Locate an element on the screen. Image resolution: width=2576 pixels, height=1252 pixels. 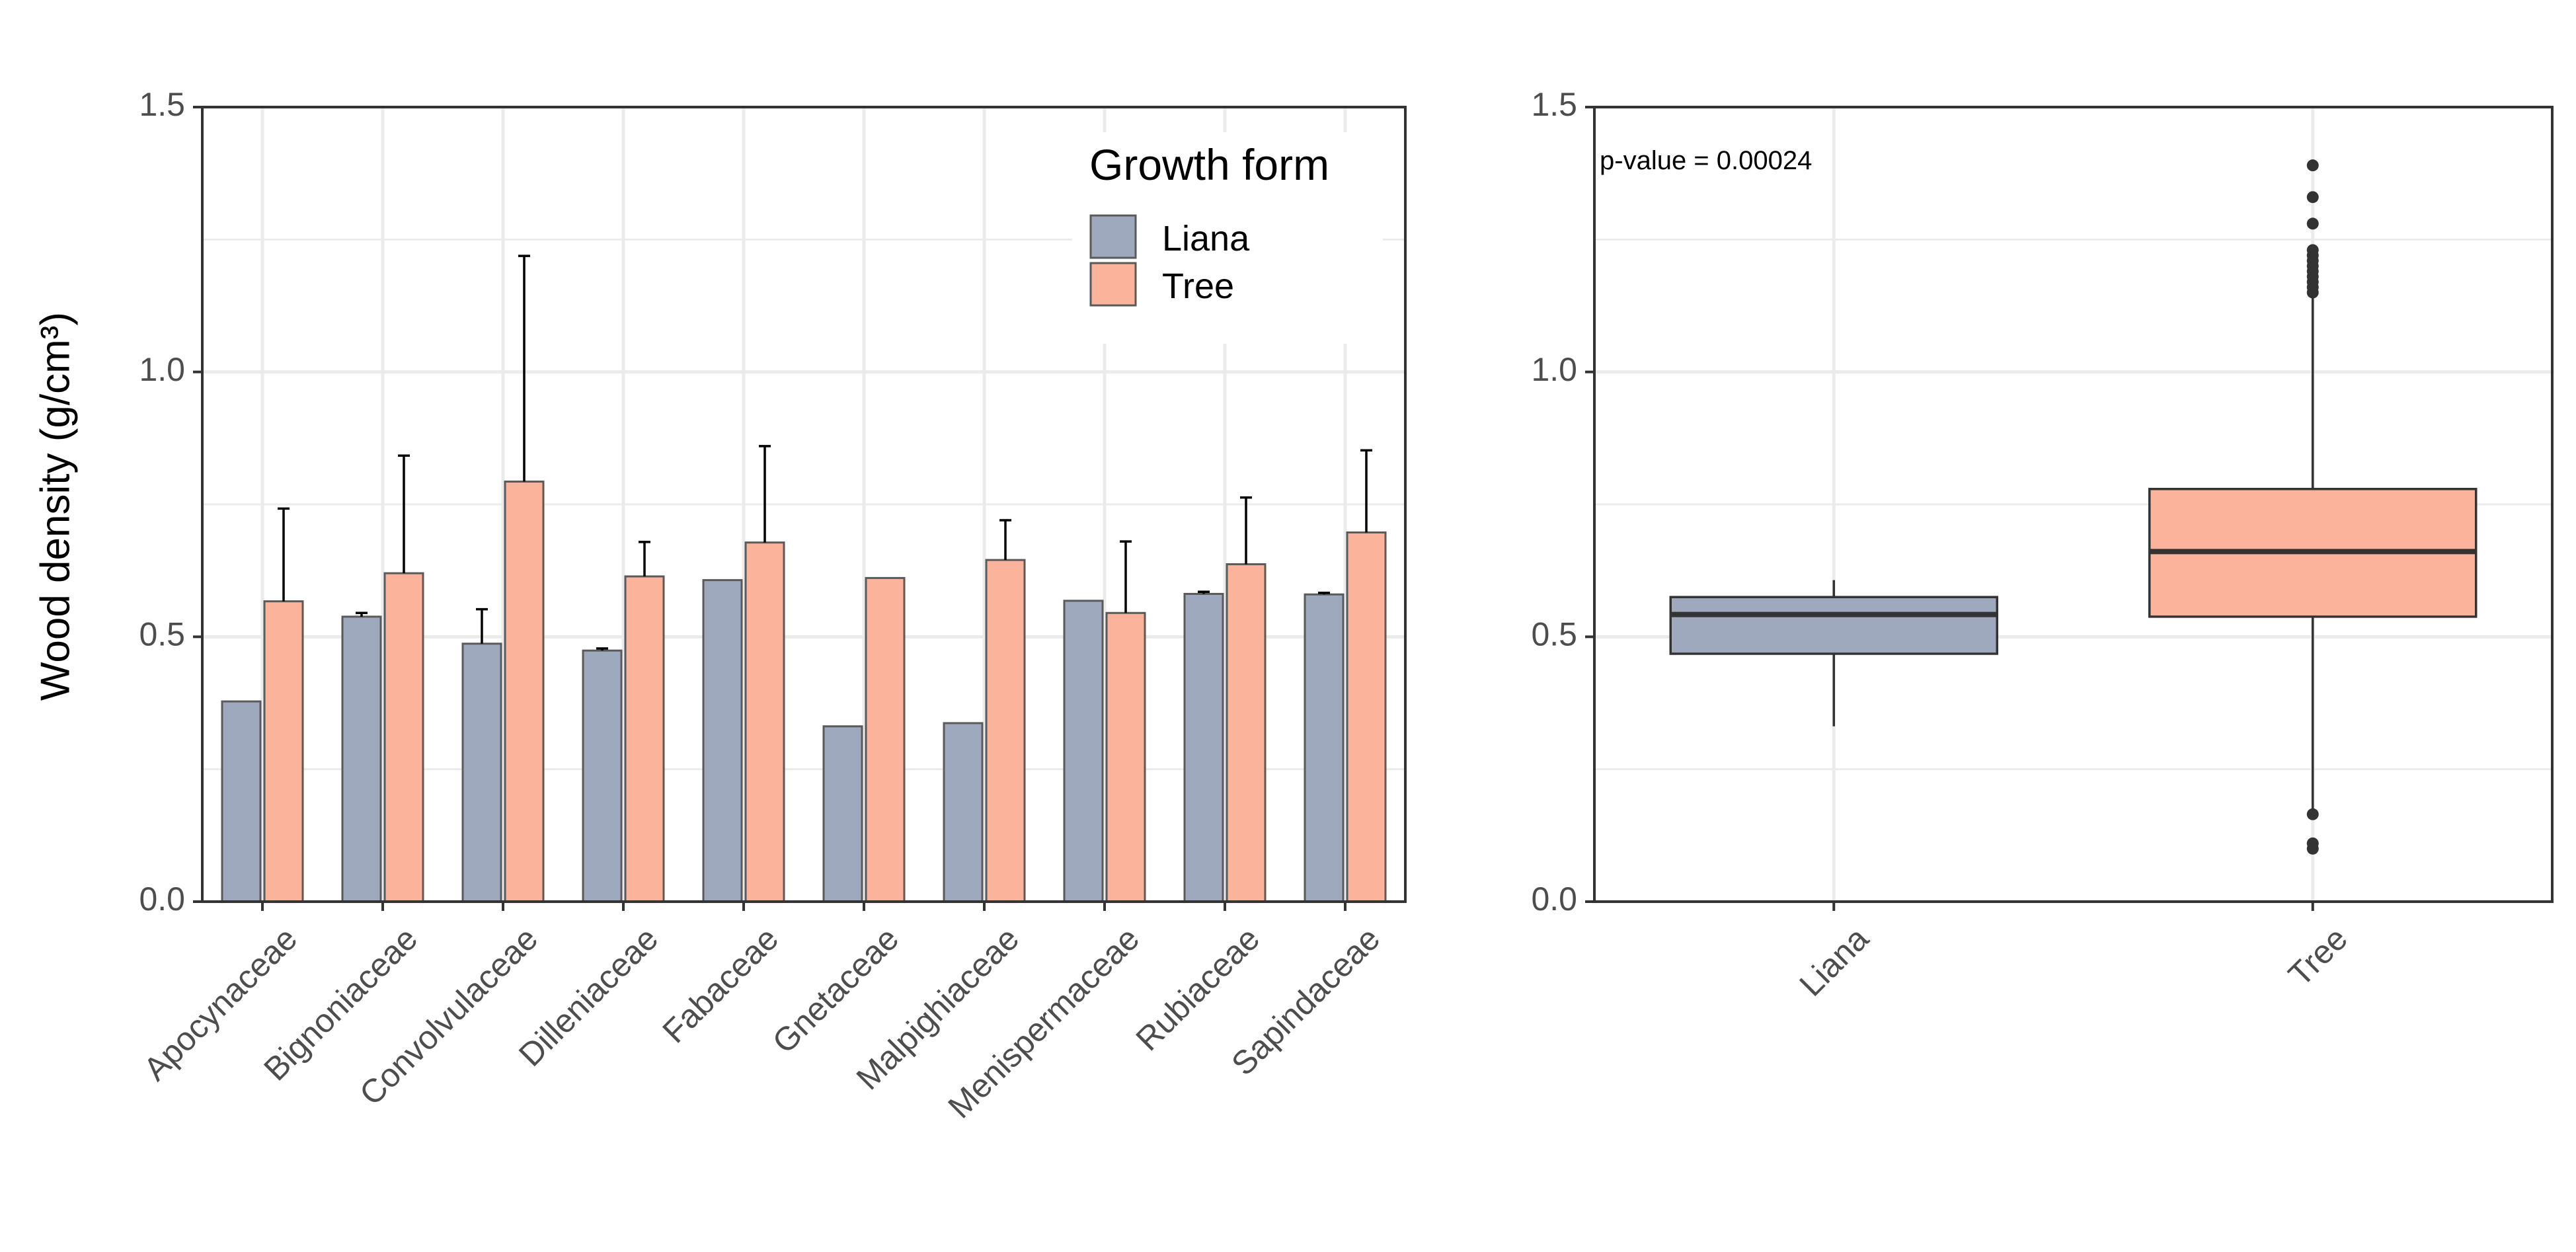
bar-tree-bignoniaceae is located at coordinates (403, 737).